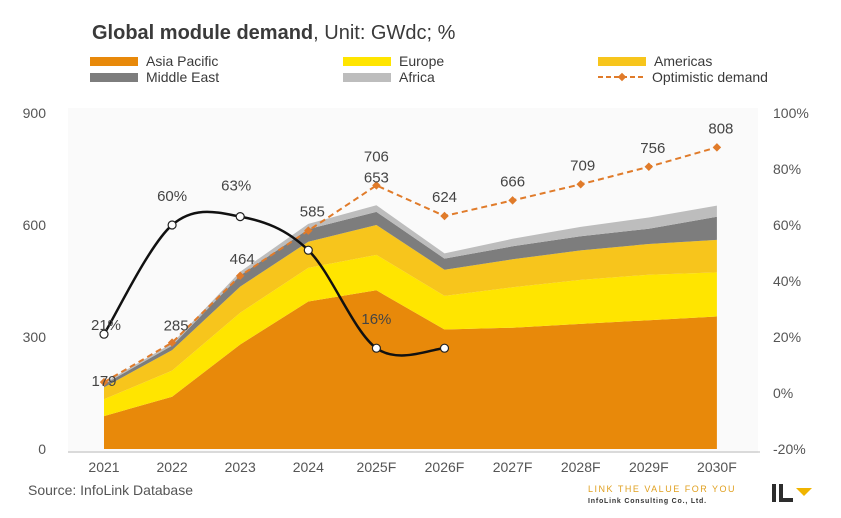 This screenshot has width=841, height=518. What do you see at coordinates (312, 212) in the screenshot?
I see `demand-value-label: 585` at bounding box center [312, 212].